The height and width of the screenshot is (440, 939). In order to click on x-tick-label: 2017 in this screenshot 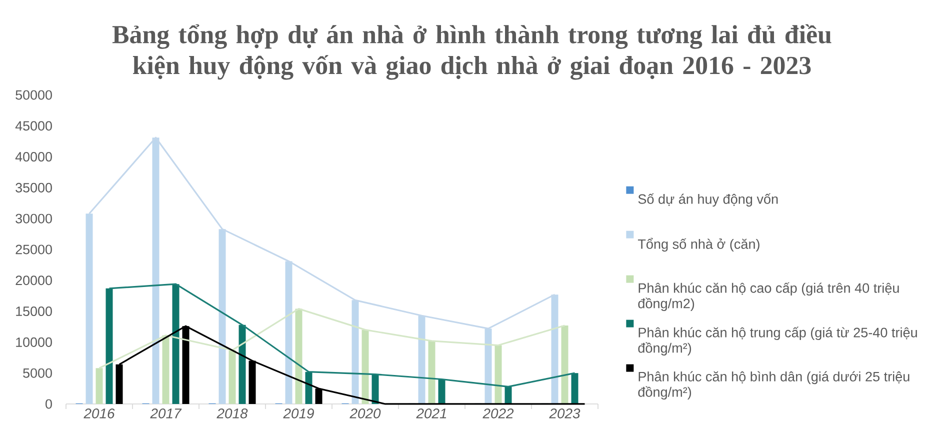, I will do `click(166, 413)`.